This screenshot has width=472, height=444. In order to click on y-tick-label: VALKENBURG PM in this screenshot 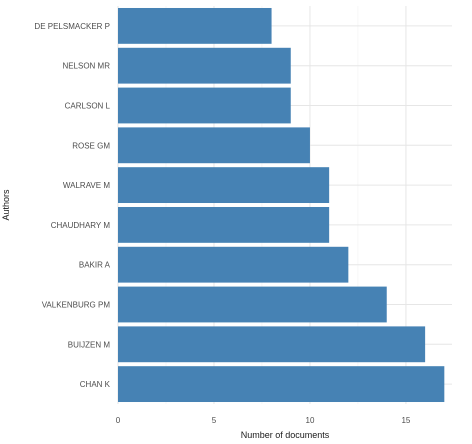, I will do `click(76, 305)`.